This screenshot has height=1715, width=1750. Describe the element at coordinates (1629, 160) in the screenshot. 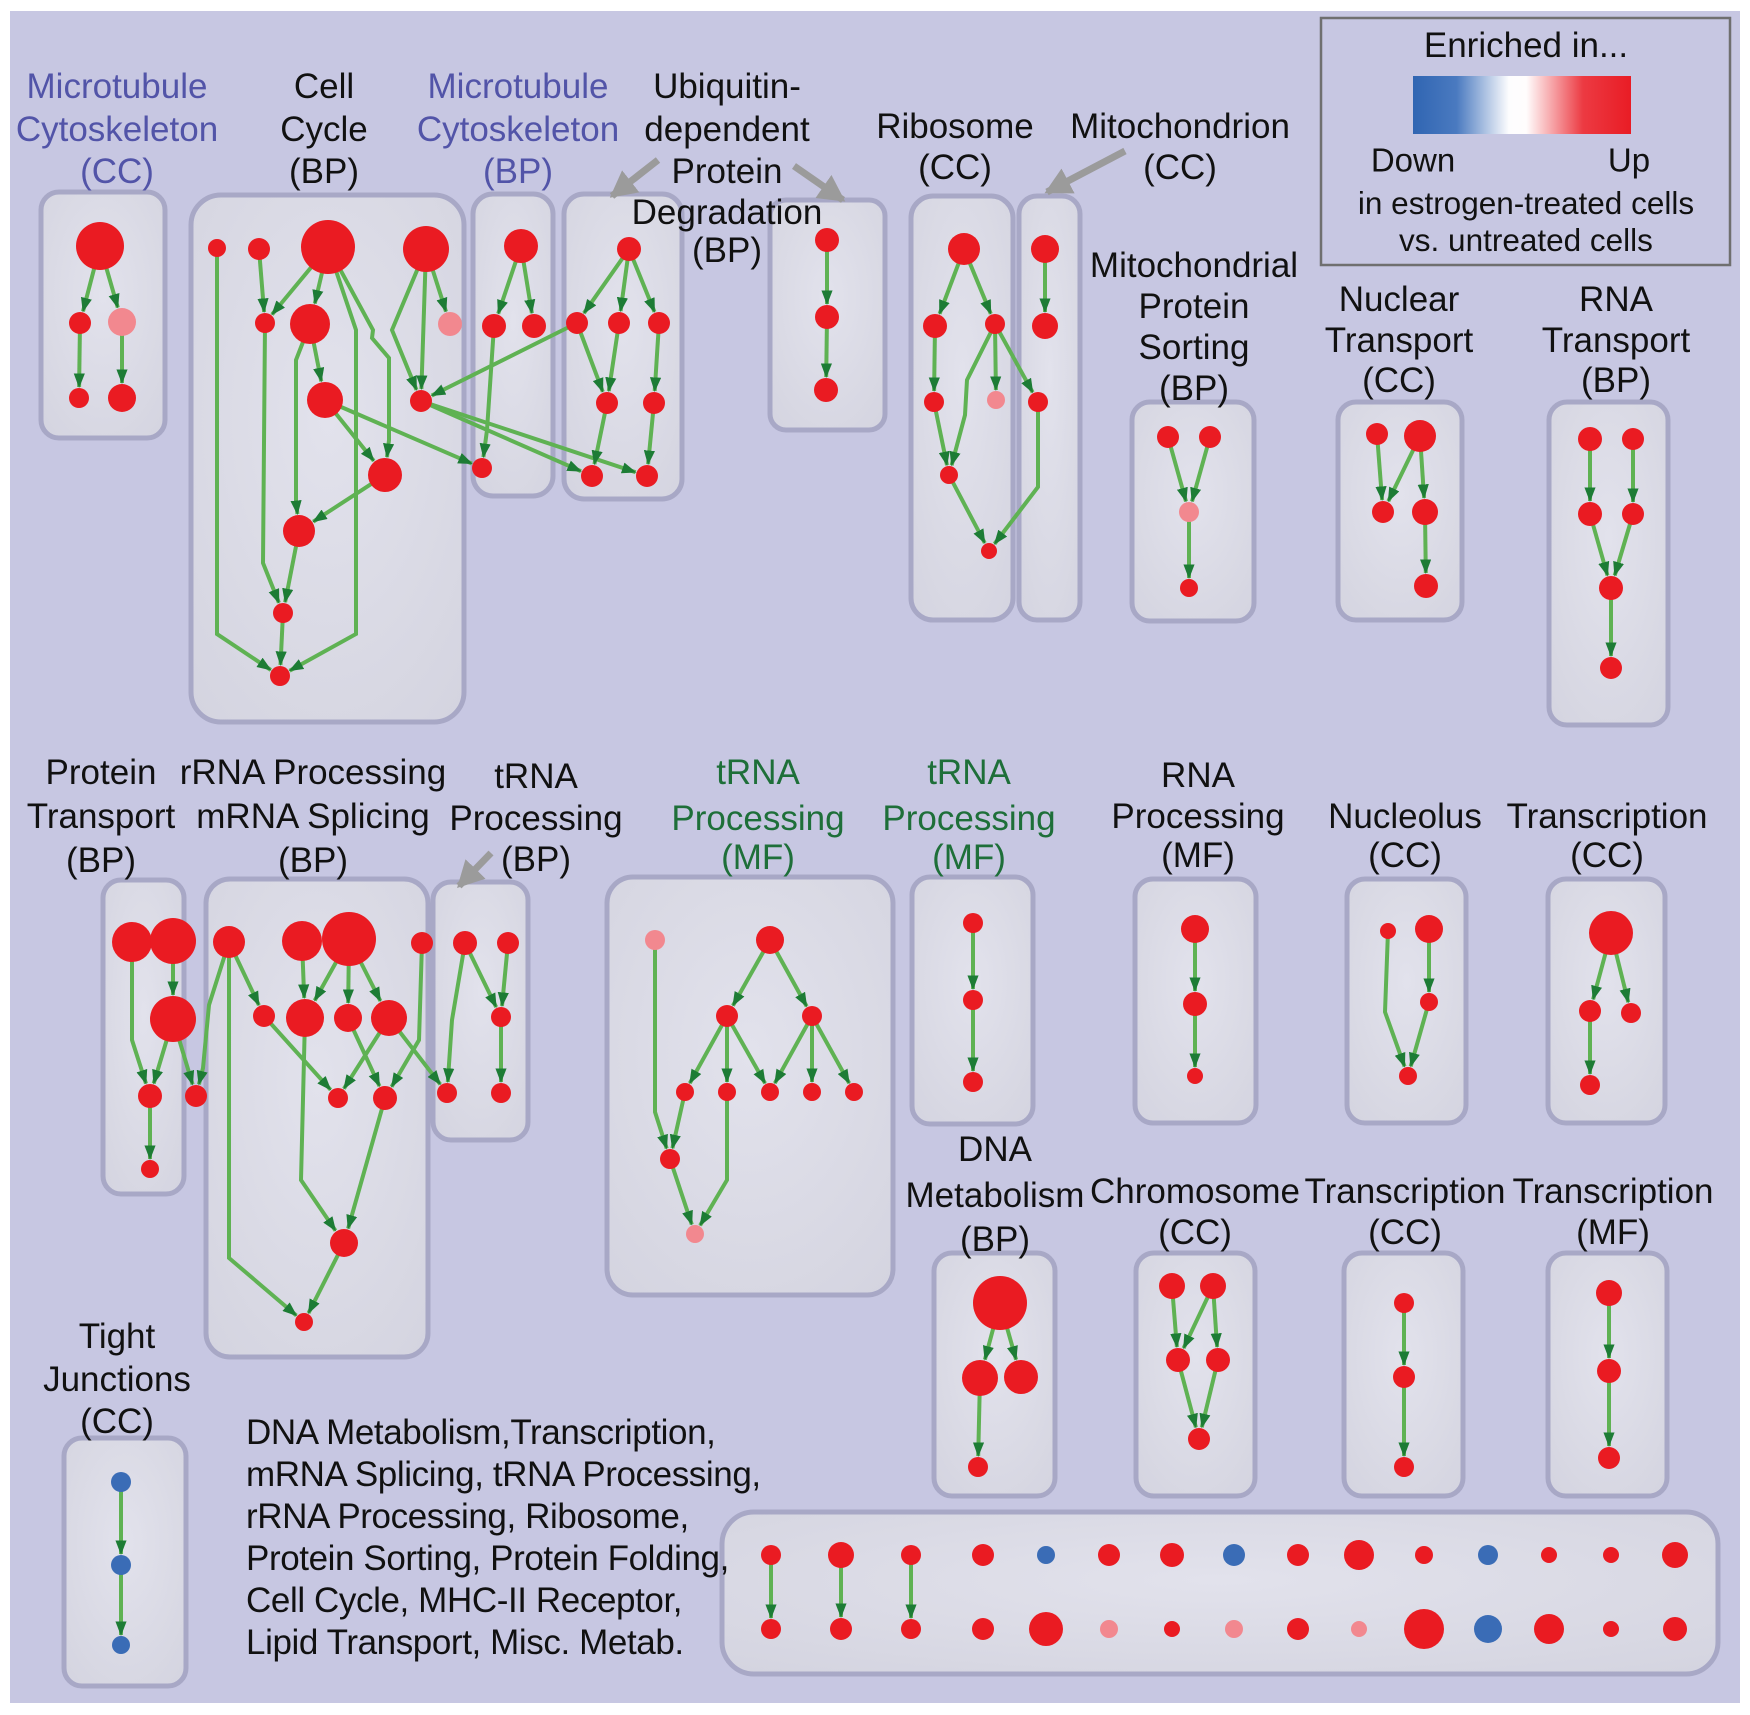

I see `svg-text: Up` at that location.